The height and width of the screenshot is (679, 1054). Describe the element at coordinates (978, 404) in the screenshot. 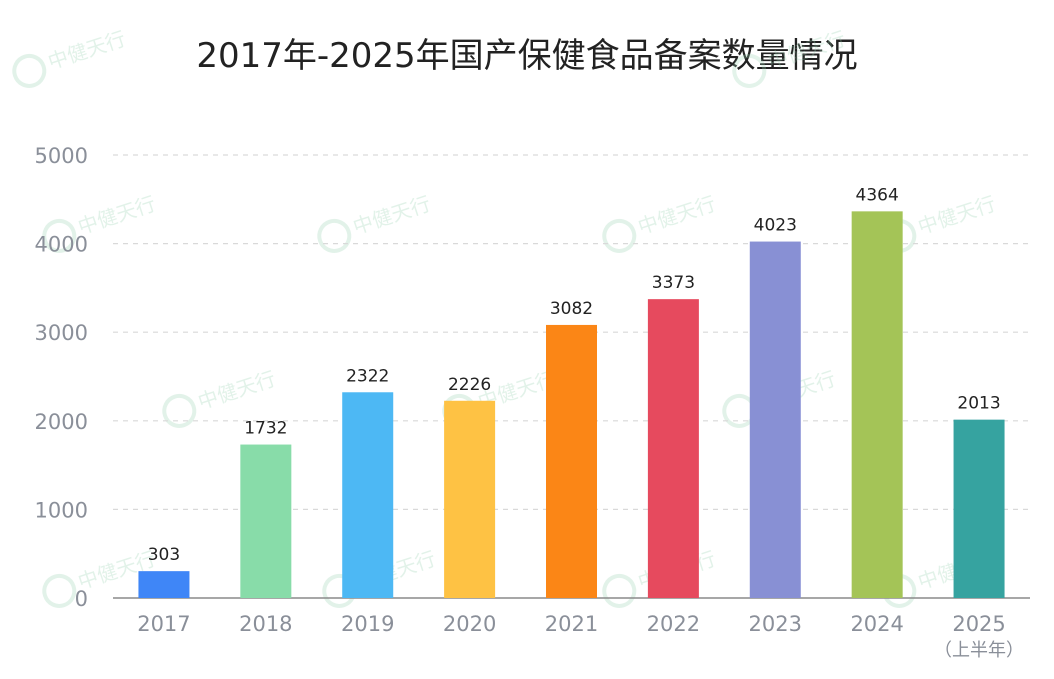

I see `data-label-2025: 2013` at that location.